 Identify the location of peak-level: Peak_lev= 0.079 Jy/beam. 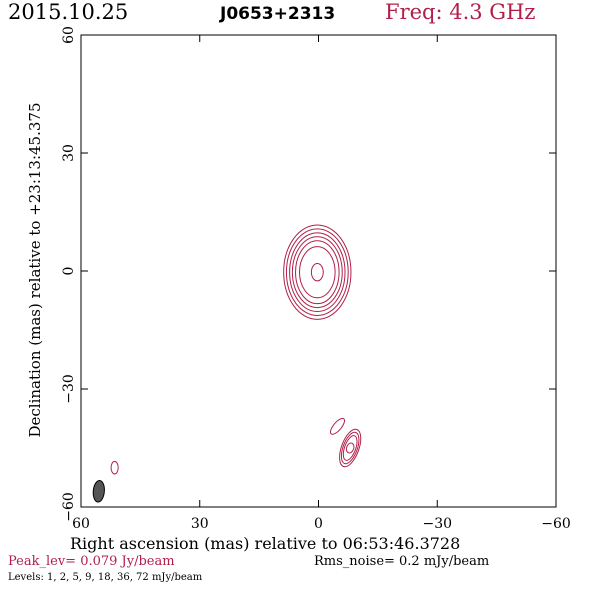
(91, 561).